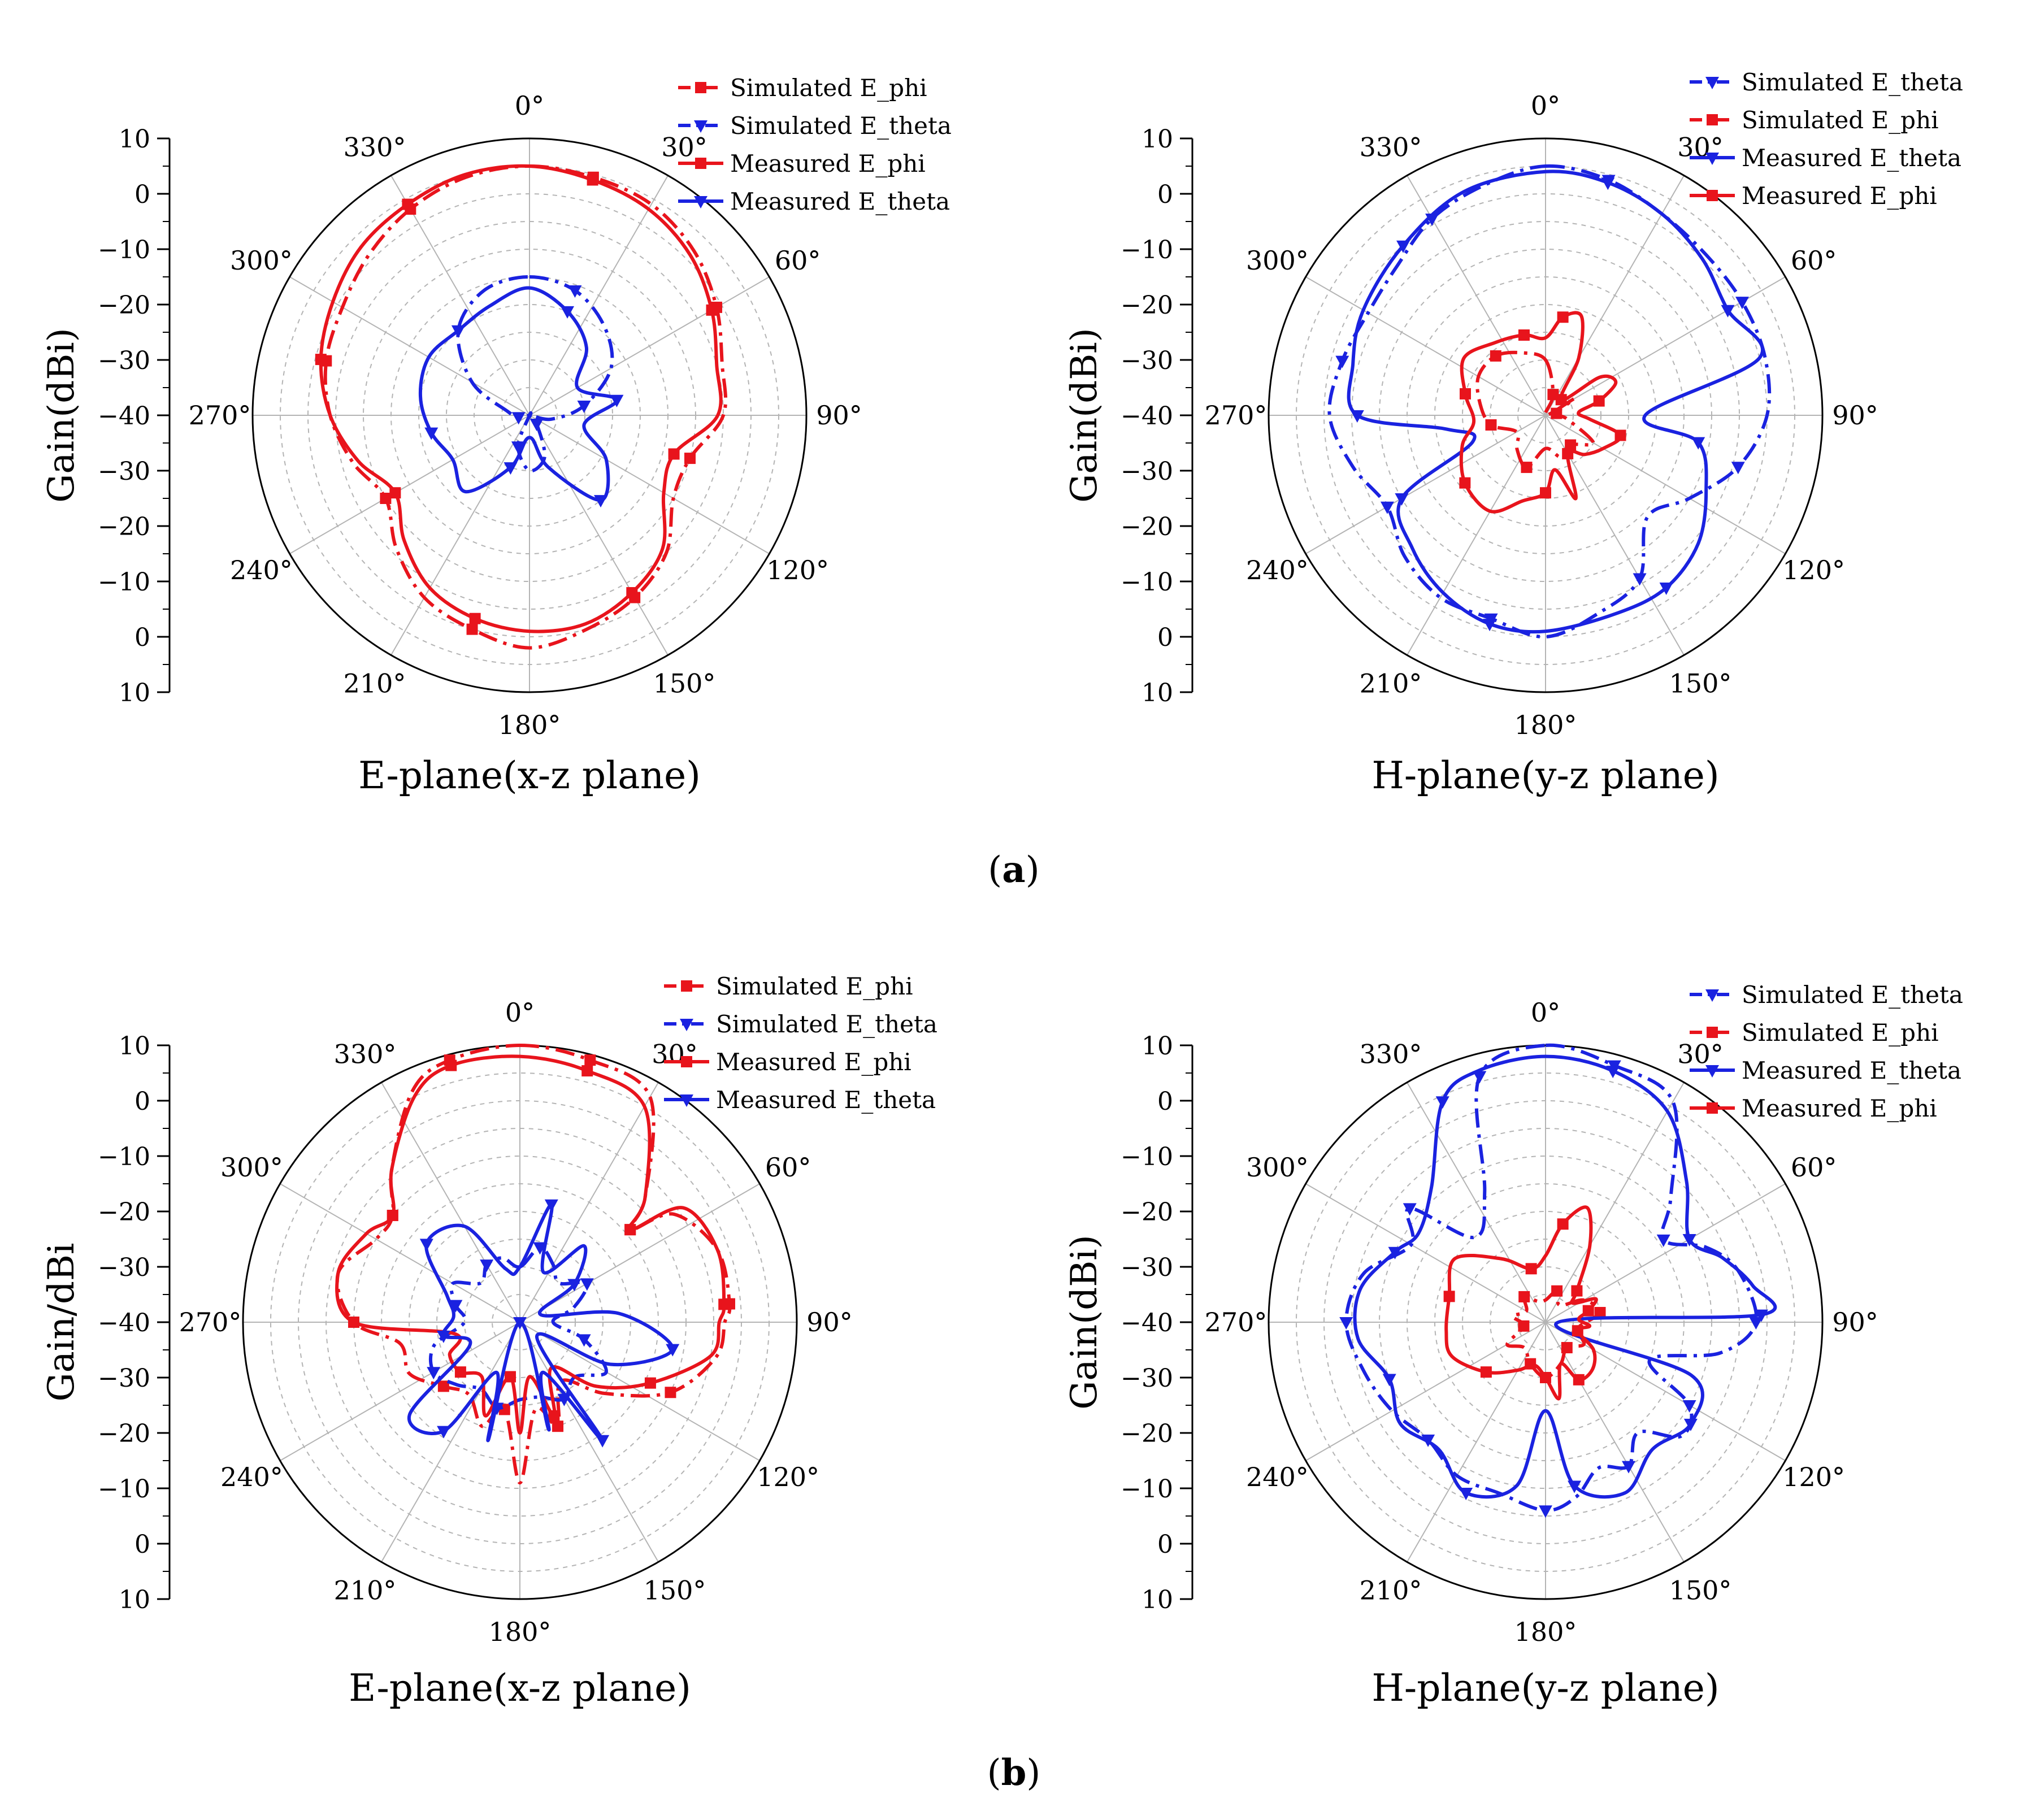 The height and width of the screenshot is (1820, 2027). I want to click on radial-tick-label: −30, so click(1147, 360).